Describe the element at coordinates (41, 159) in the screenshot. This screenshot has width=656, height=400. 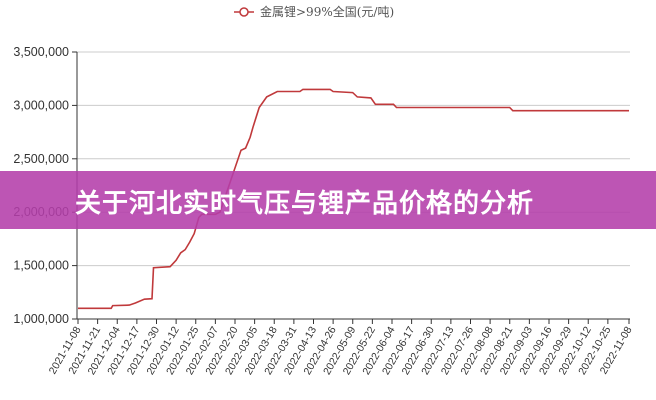
I see `y-tick-label: 2,500,000` at that location.